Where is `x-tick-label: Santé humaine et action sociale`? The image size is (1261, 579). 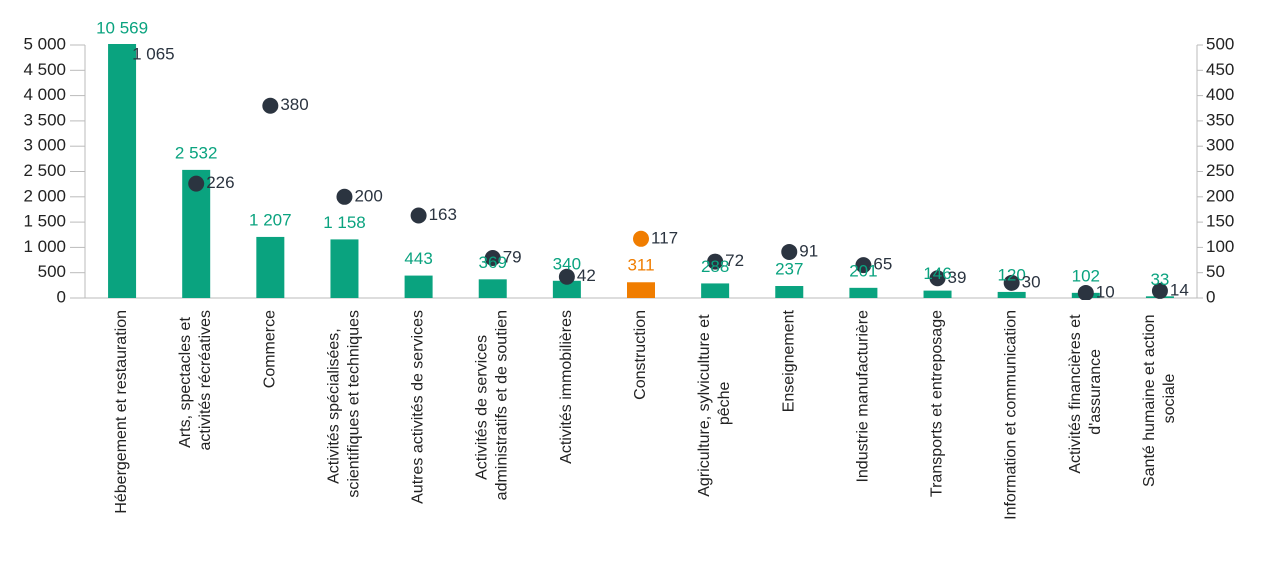
x-tick-label: Santé humaine et action sociale is located at coordinates (1159, 398).